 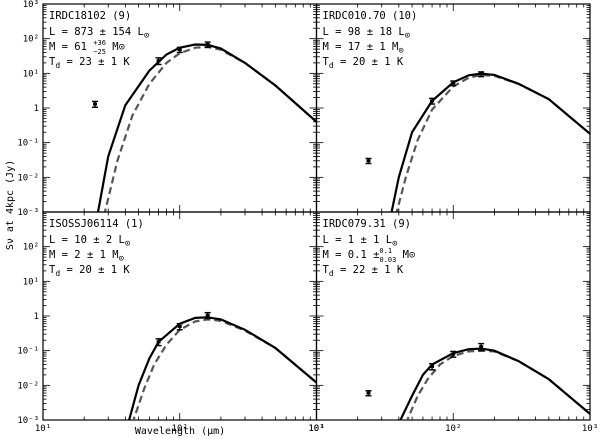 What do you see at coordinates (369, 270) in the screenshot?
I see `param-value: = 22 ± 1 K` at bounding box center [369, 270].